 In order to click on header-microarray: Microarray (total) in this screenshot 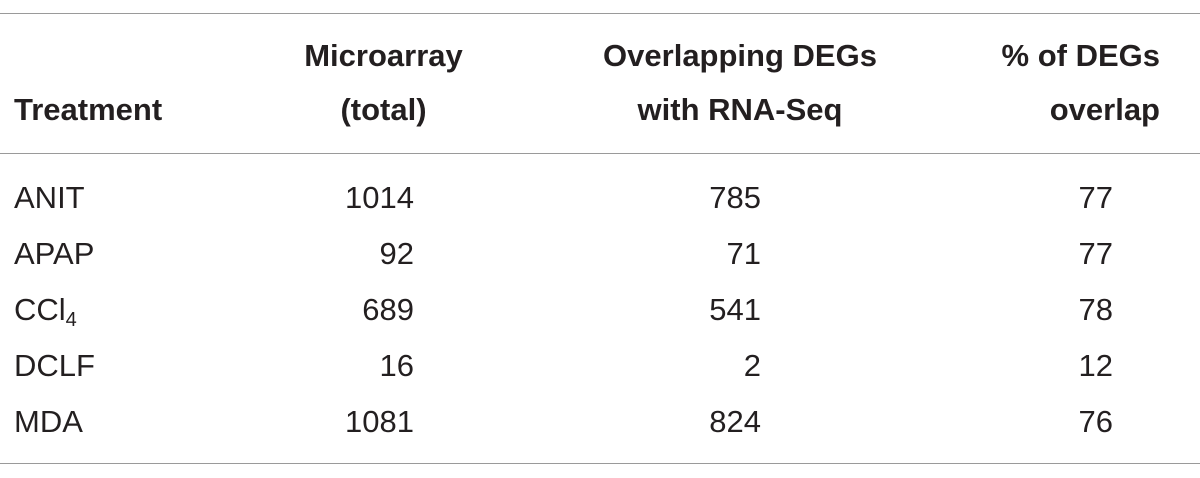, I will do `click(383, 83)`.